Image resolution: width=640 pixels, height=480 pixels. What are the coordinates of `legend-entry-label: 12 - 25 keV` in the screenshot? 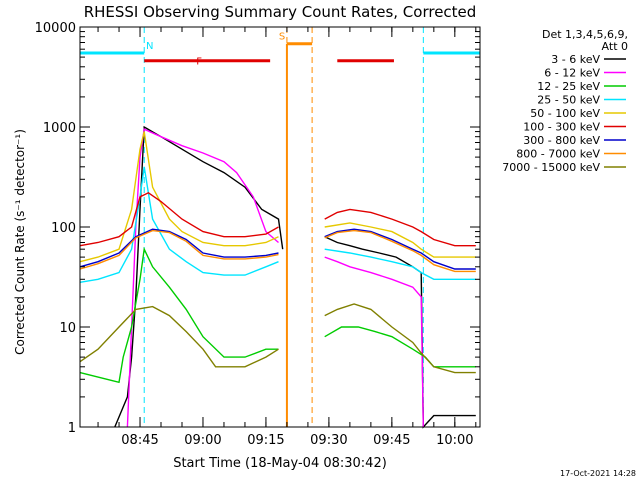 It's located at (568, 86).